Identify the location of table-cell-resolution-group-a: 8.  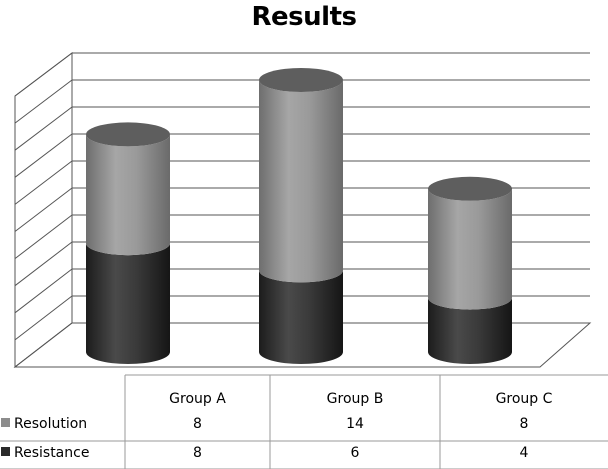
(197, 424).